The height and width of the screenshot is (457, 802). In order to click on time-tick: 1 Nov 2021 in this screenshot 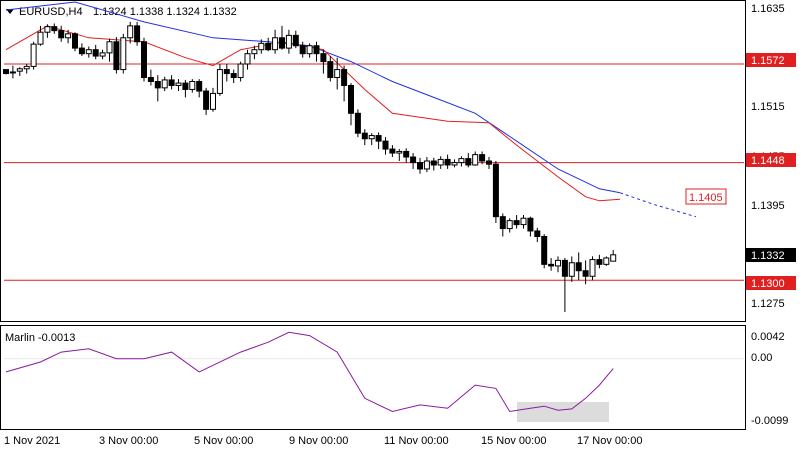, I will do `click(32, 441)`.